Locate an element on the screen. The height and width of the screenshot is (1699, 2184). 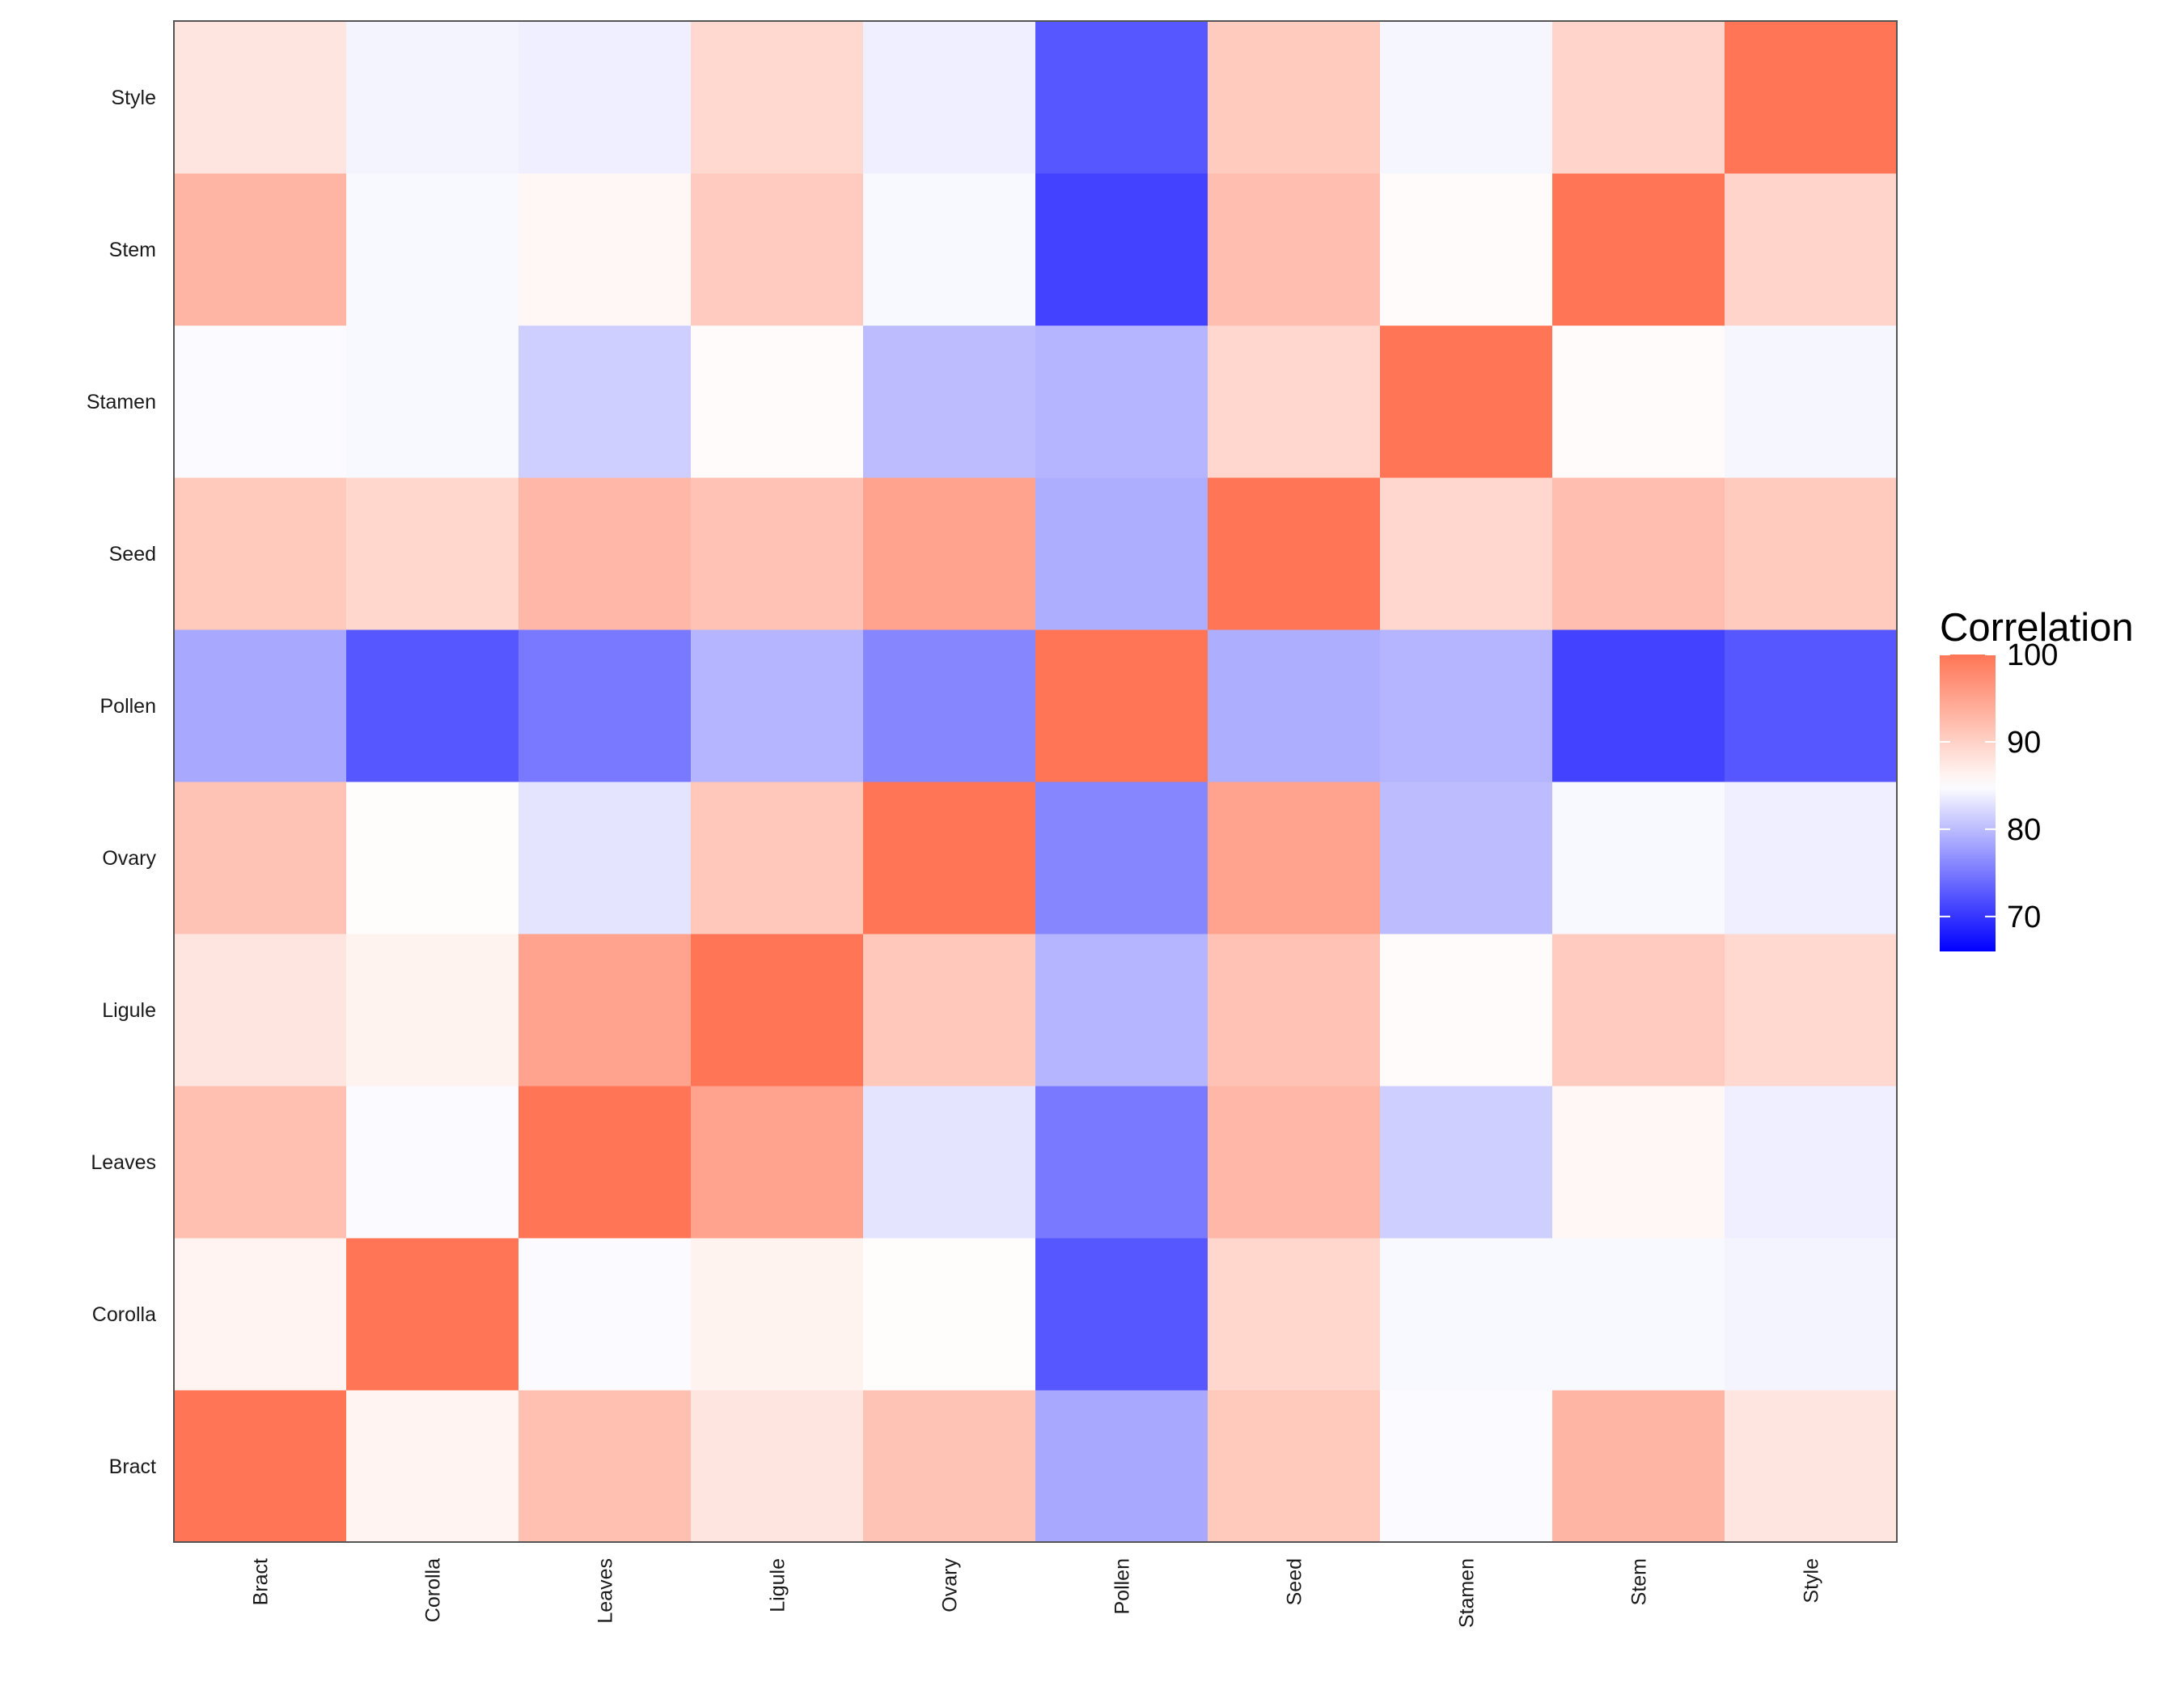
heatmap-cell-stamen-pollen is located at coordinates (1121, 401).